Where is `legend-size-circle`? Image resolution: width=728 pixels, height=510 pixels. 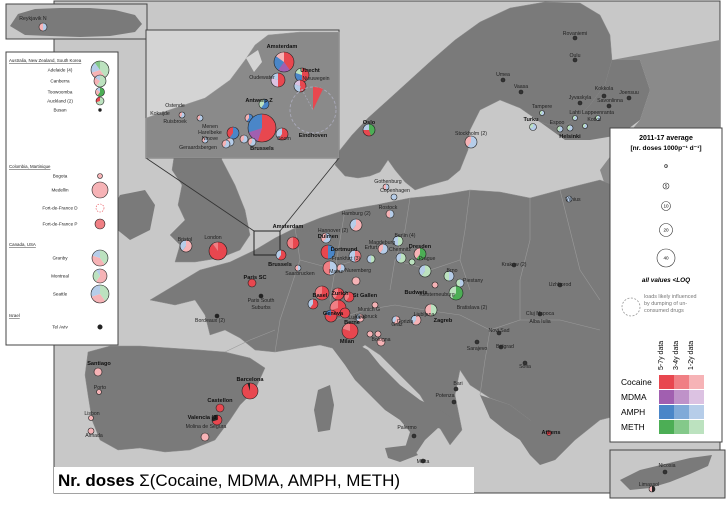 legend-size-circle is located at coordinates (666, 206).